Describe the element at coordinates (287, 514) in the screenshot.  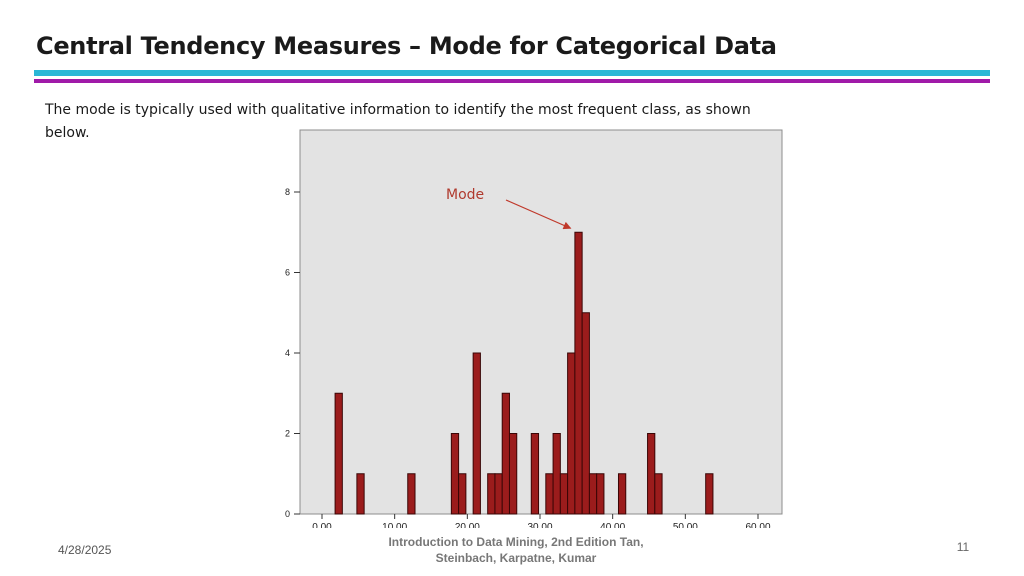
I see `y-tick-label: 0` at that location.